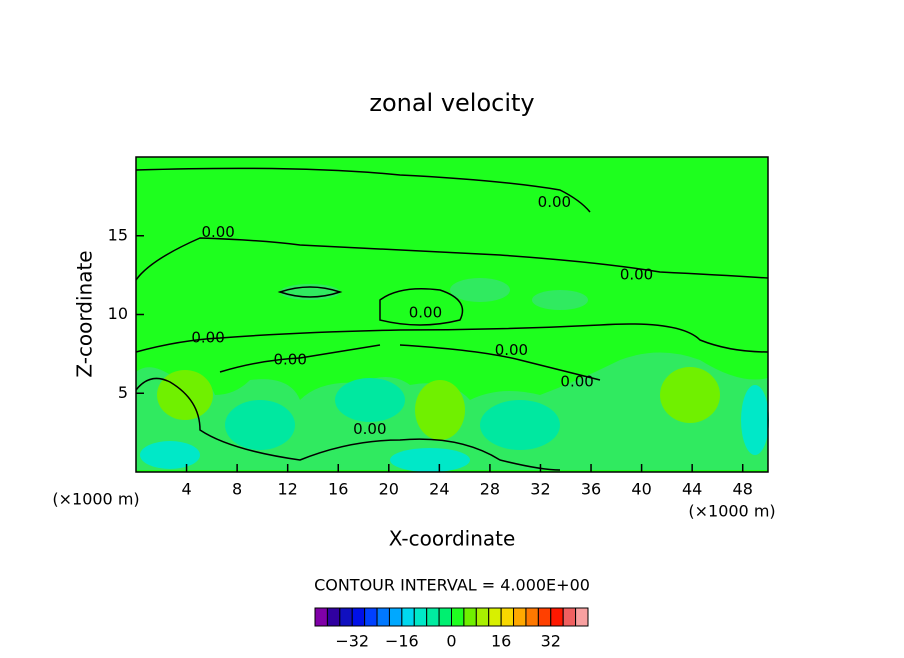 The height and width of the screenshot is (658, 904). Describe the element at coordinates (402, 641) in the screenshot. I see `colorbar-tick-label: −16` at that location.